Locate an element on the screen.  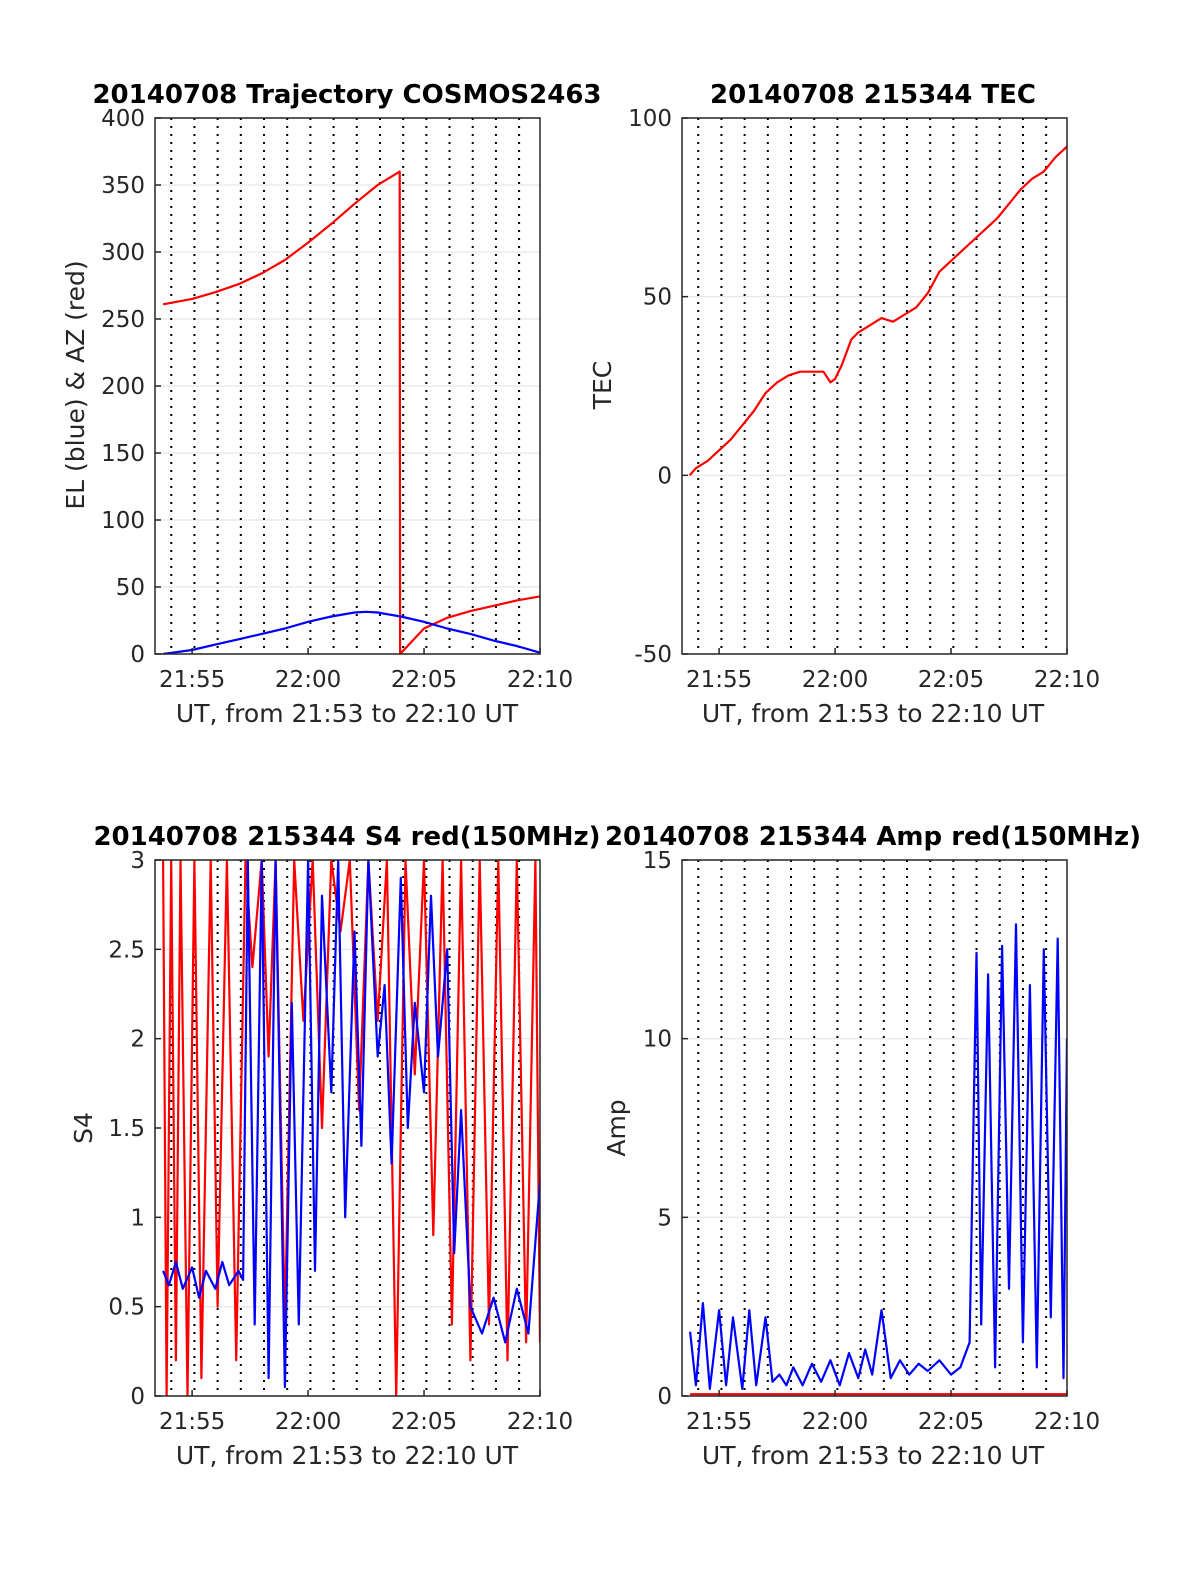
s4-series-s4_red is located at coordinates (351, 1128).